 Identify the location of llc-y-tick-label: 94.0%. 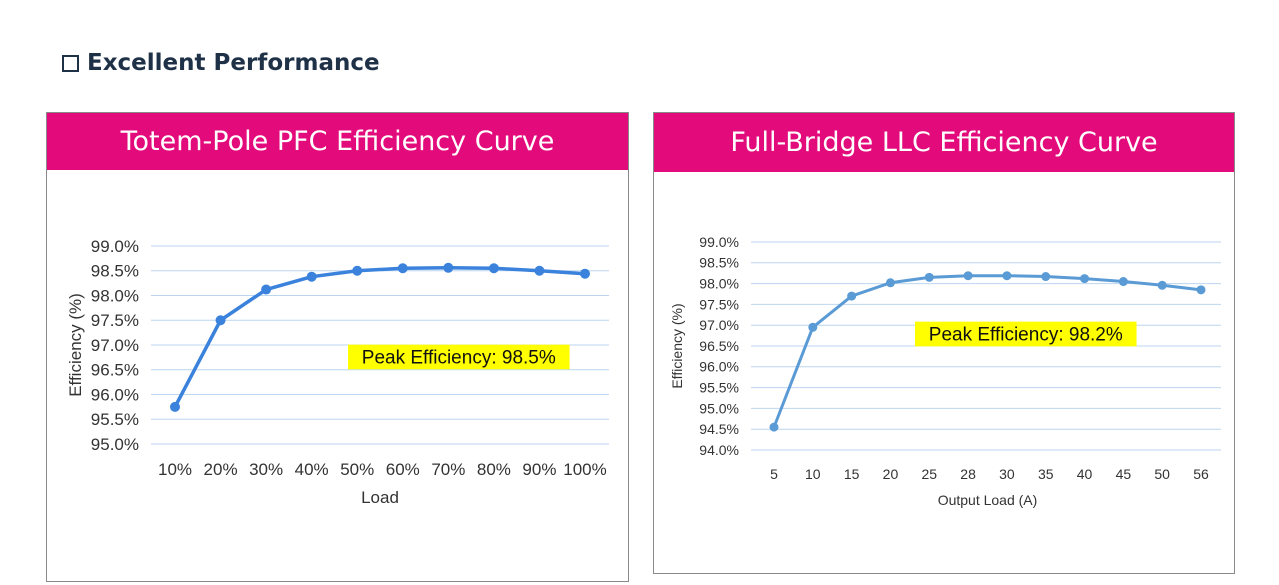
(719, 450).